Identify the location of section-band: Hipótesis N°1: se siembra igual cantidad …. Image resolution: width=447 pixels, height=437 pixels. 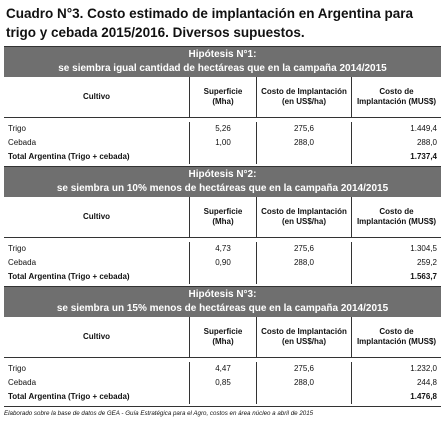
(222, 61).